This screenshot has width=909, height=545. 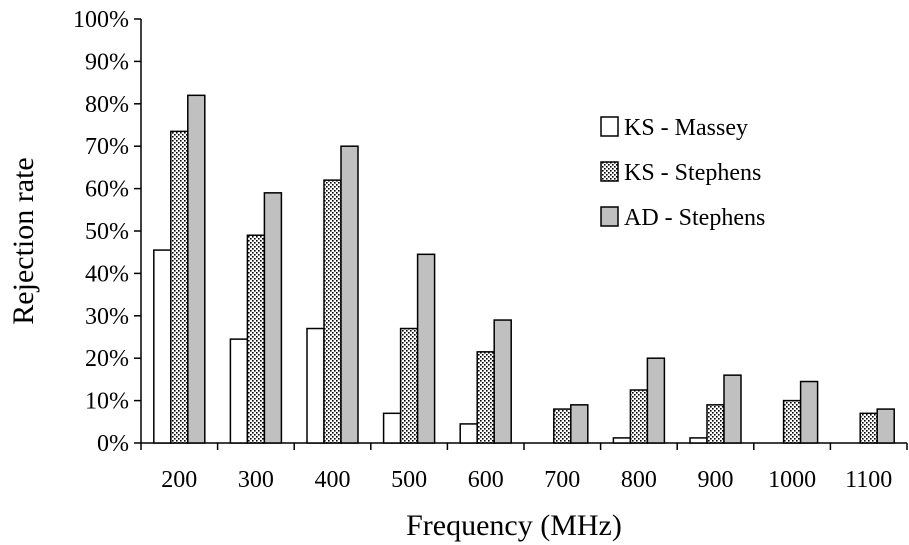 What do you see at coordinates (107, 105) in the screenshot?
I see `y-tick-label: 80%` at bounding box center [107, 105].